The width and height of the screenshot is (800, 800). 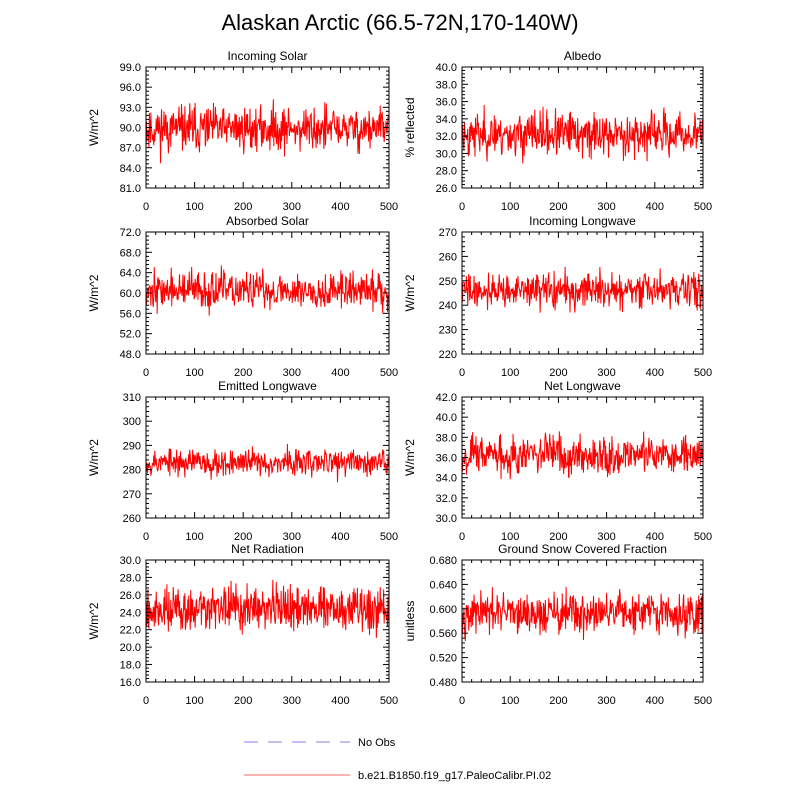 I want to click on legend-no-obs-label: No Obs, so click(x=377, y=743).